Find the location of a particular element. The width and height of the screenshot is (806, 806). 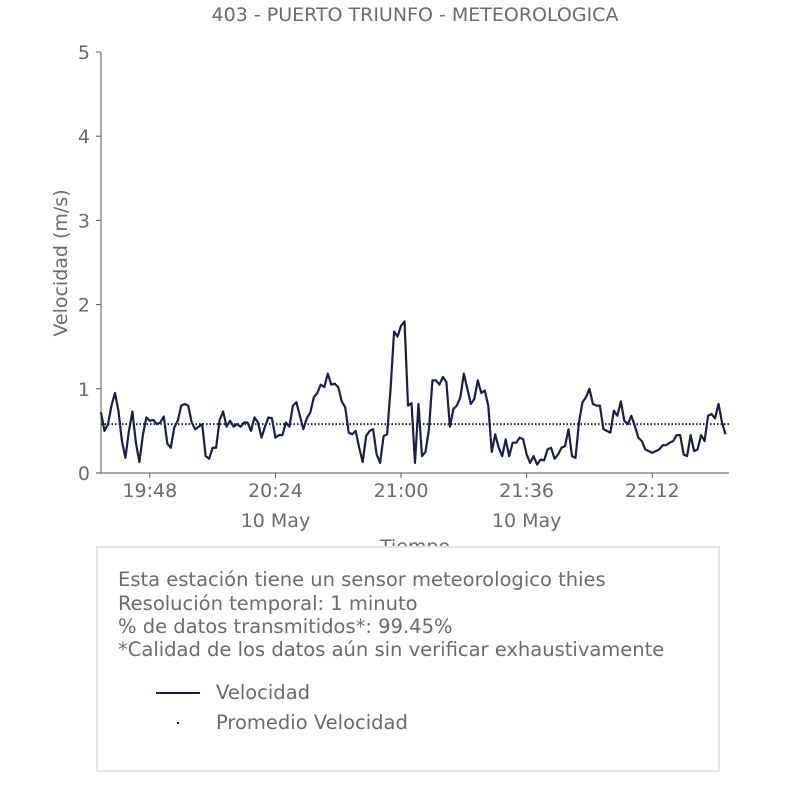

y-ticks: 0 1 2 3 4 5 is located at coordinates (89, 263).